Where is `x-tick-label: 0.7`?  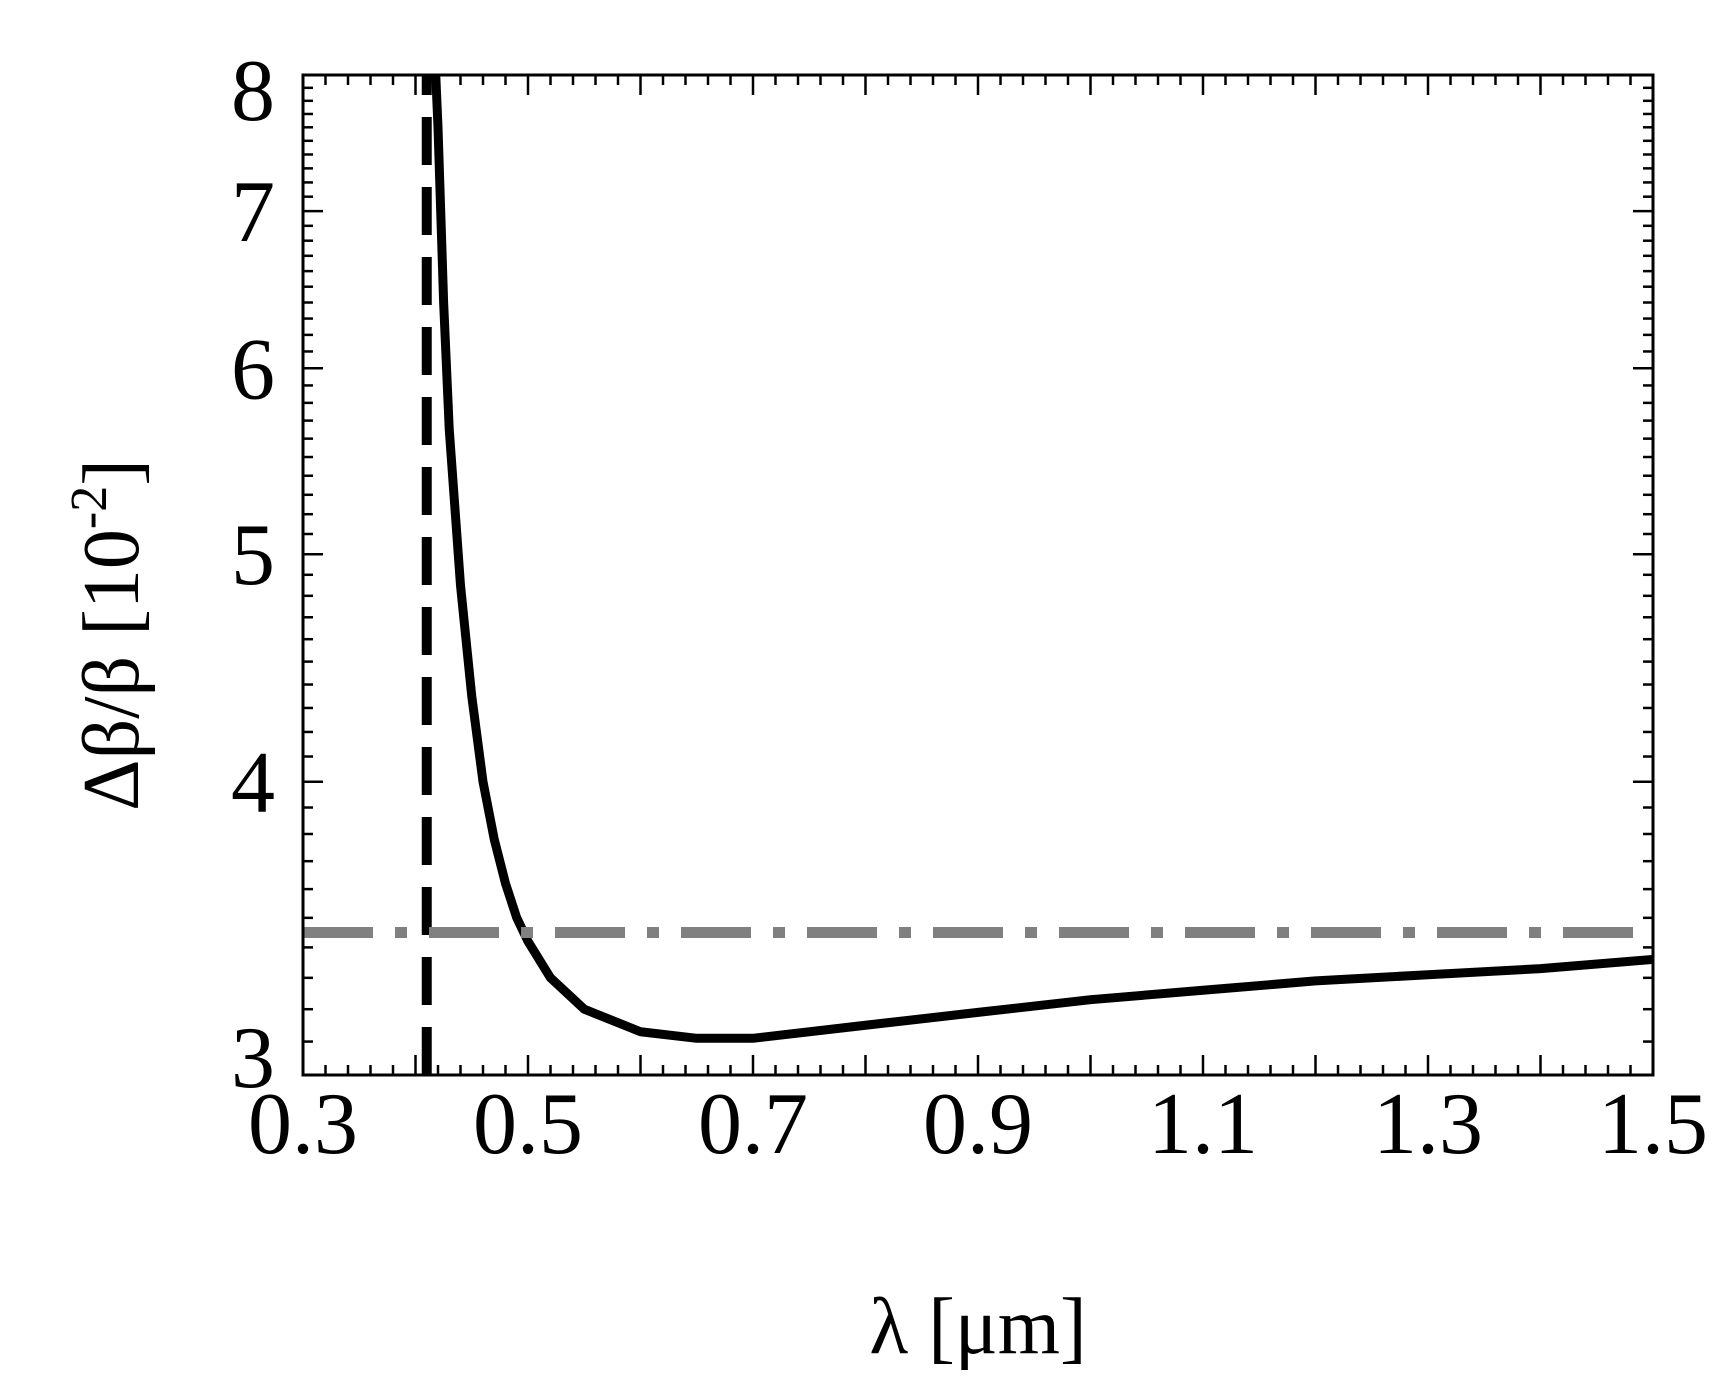
x-tick-label: 0.7 is located at coordinates (753, 1124).